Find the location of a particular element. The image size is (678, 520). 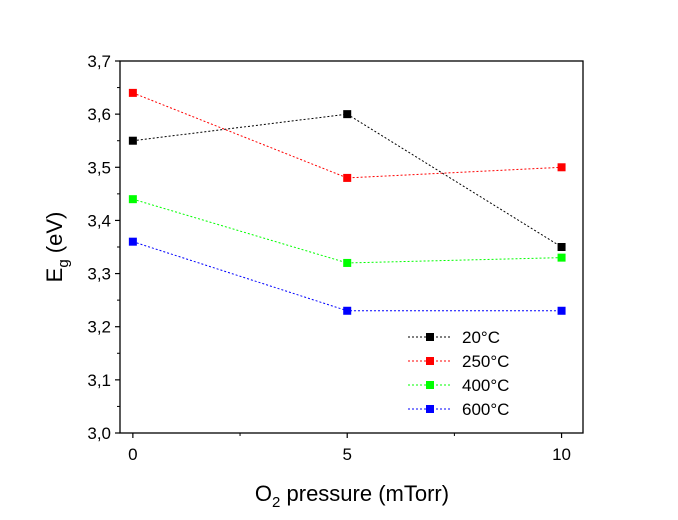

x-tick-label: 10 is located at coordinates (561, 454).